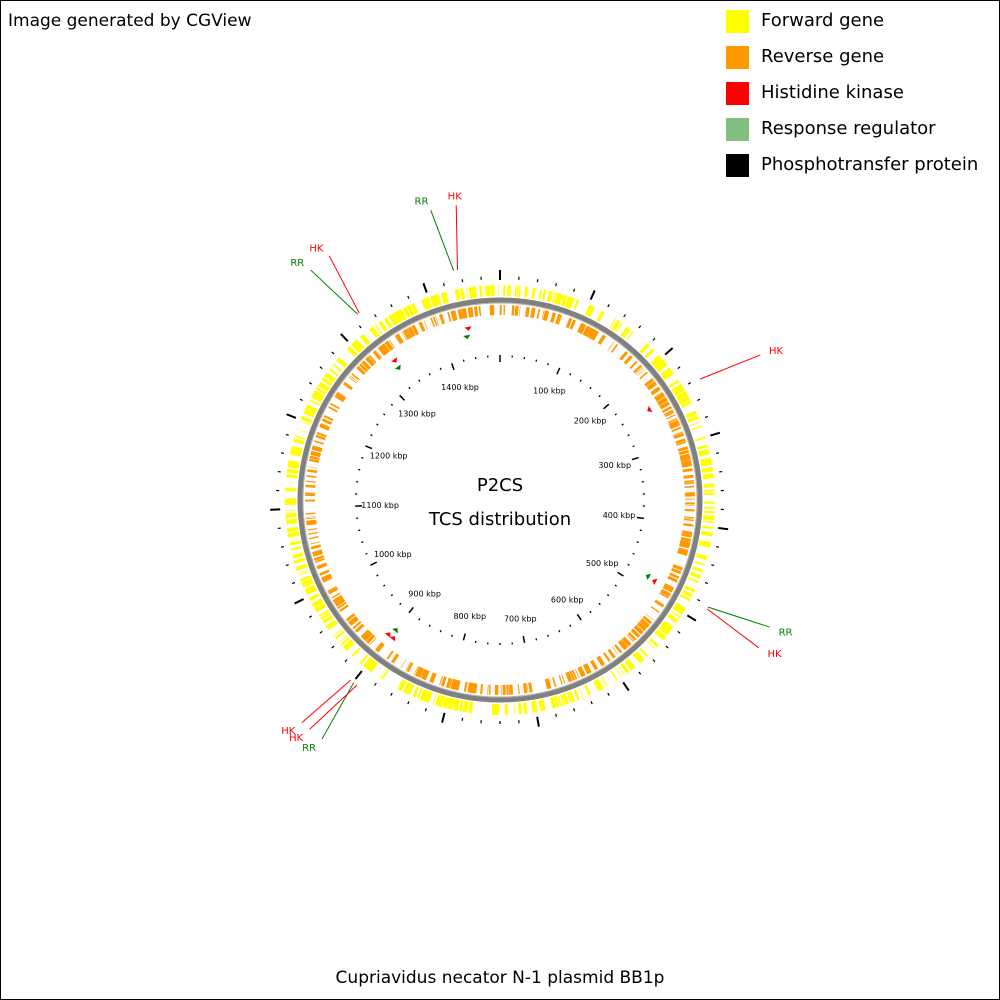 The width and height of the screenshot is (1000, 1000). Describe the element at coordinates (786, 632) in the screenshot. I see `rr-label: RR` at that location.